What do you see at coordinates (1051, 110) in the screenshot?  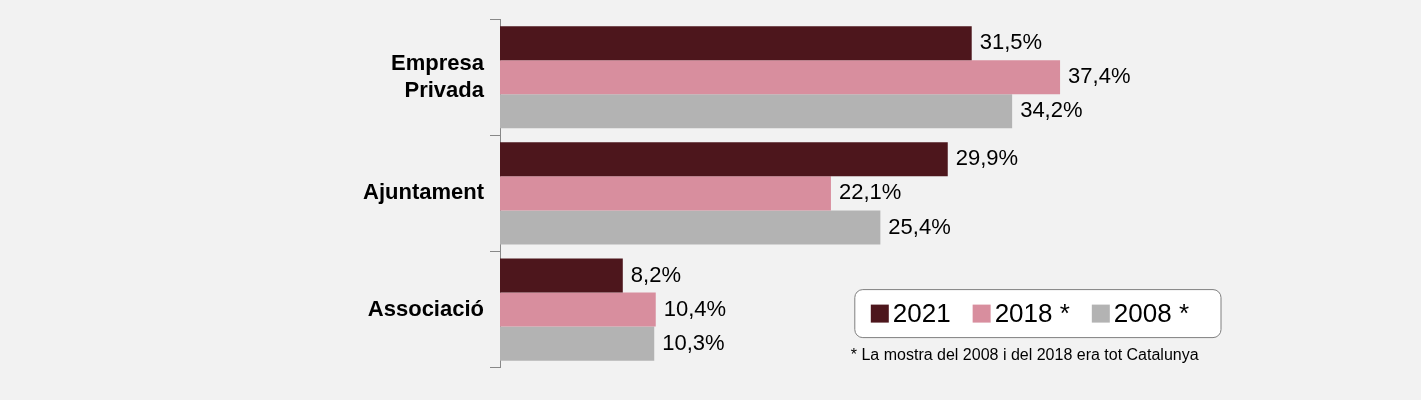 I see `data-label: 34,2%` at bounding box center [1051, 110].